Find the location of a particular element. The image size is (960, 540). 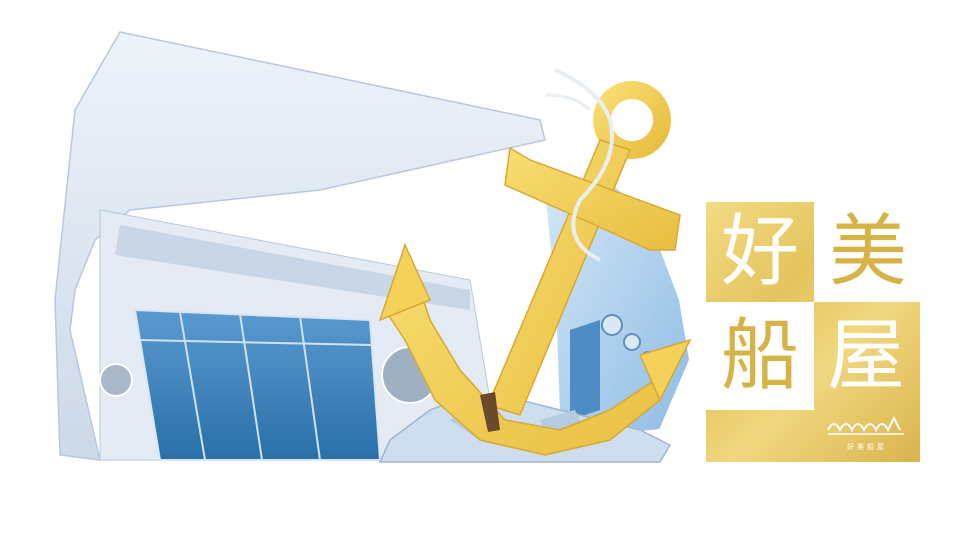

logo-char: 美 is located at coordinates (867, 252).